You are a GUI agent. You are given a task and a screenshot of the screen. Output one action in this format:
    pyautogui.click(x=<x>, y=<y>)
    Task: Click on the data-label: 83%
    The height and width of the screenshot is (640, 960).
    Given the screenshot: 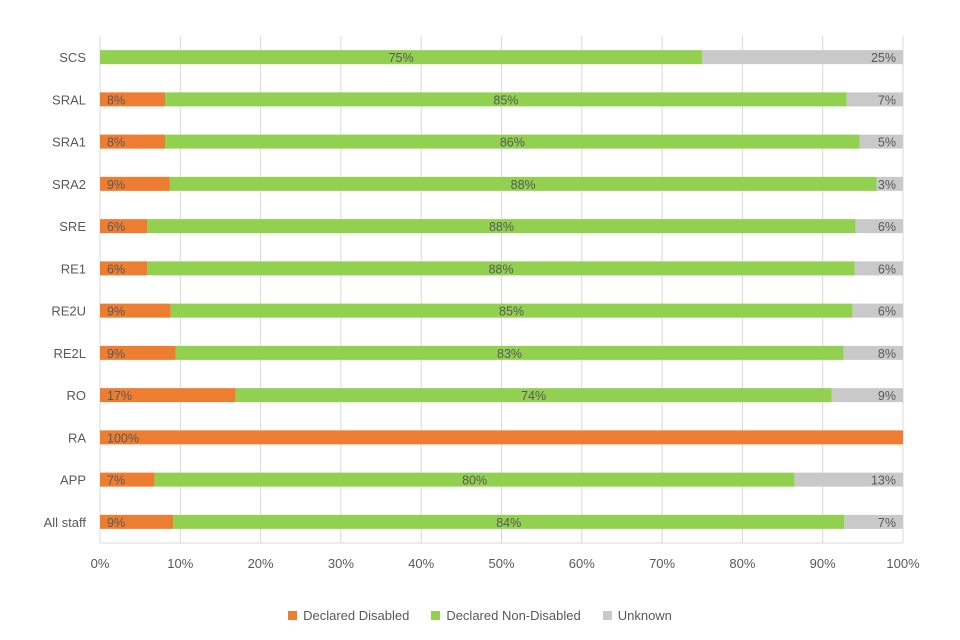 What is the action you would take?
    pyautogui.click(x=509, y=354)
    